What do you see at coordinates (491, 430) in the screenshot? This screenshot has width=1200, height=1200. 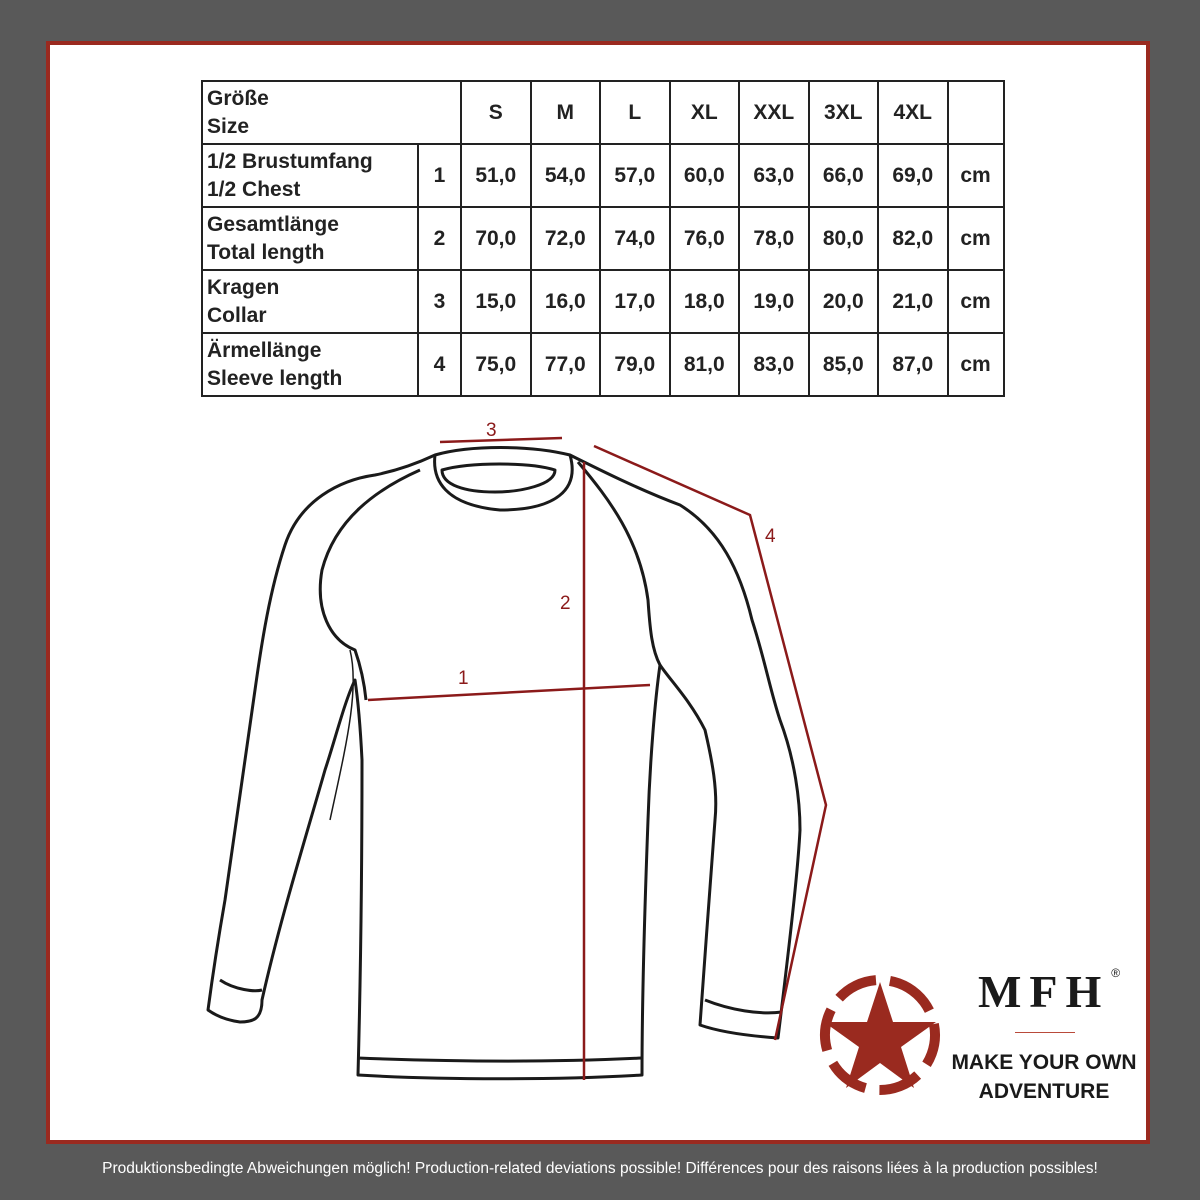 I see `dim-label-3: 3` at bounding box center [491, 430].